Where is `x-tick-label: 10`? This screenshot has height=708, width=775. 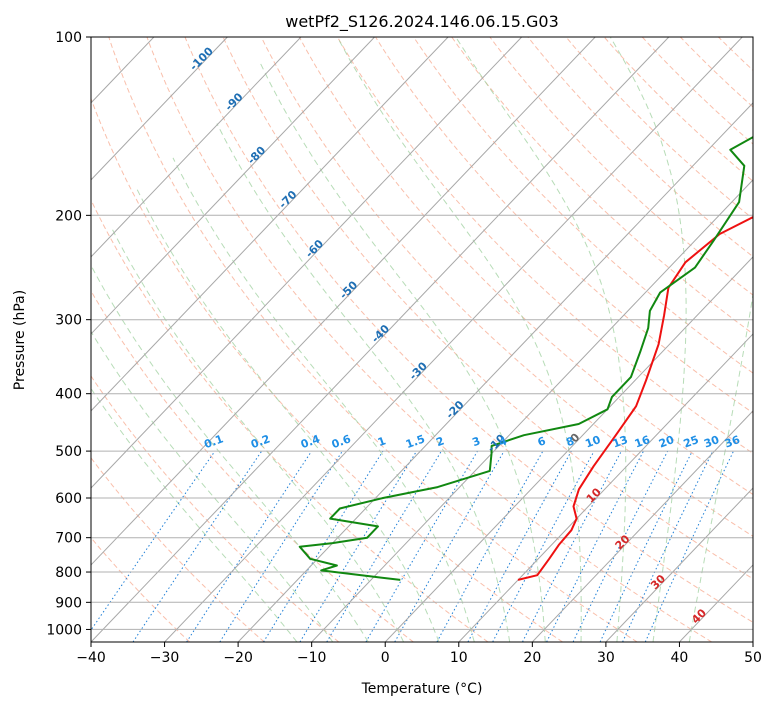
x-tick-label: 10 is located at coordinates (459, 658).